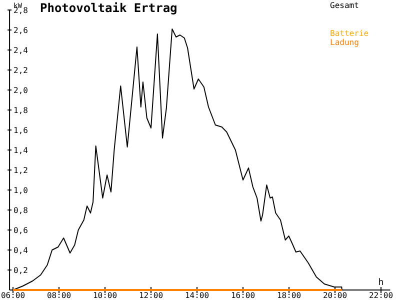  Describe the element at coordinates (59, 295) in the screenshot. I see `x-tick-label: 08:00` at that location.